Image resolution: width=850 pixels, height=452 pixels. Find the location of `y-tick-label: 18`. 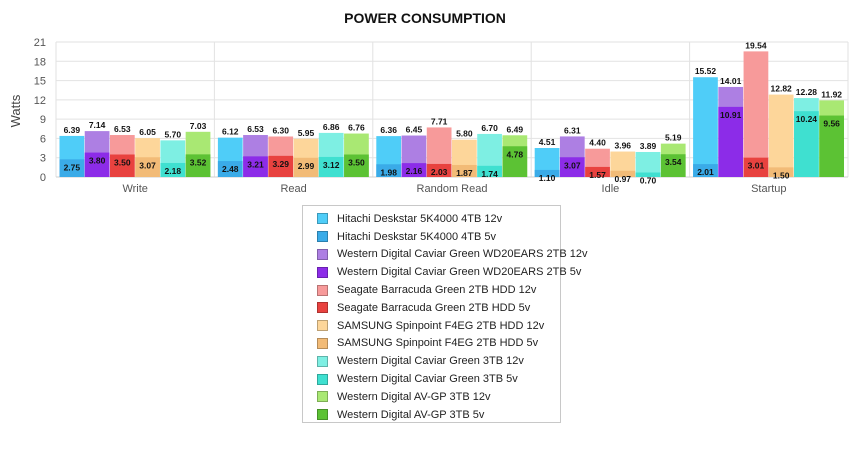

y-tick-label: 18 is located at coordinates (40, 62).